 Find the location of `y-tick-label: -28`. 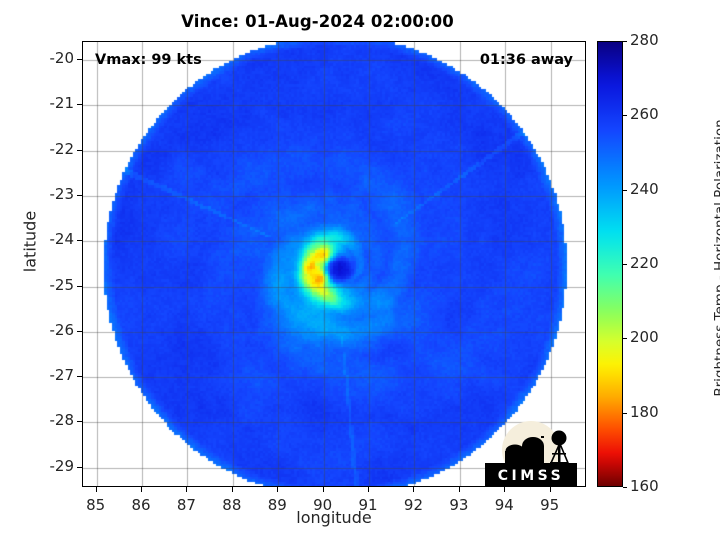

y-tick-label: -28 is located at coordinates (62, 420).